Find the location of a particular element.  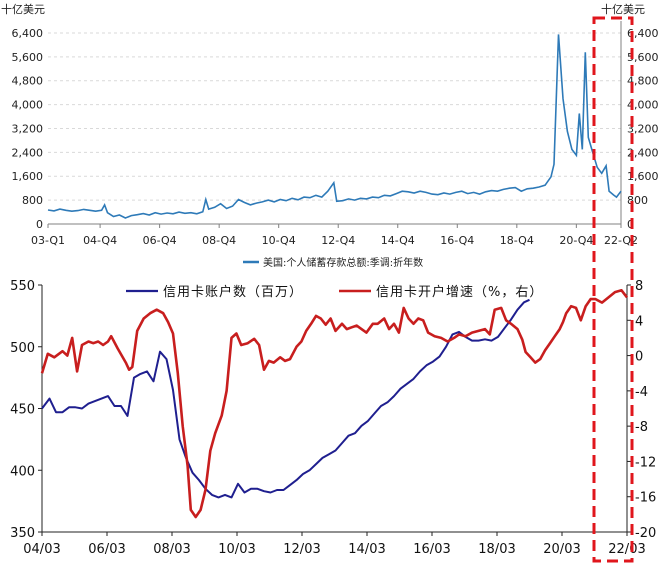

right-unit-label: 十亿美元 is located at coordinates (623, 9).